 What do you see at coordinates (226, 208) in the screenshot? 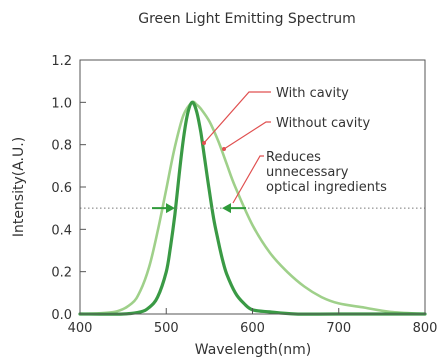
I see `fwhm-right-arrow-icon` at bounding box center [226, 208].